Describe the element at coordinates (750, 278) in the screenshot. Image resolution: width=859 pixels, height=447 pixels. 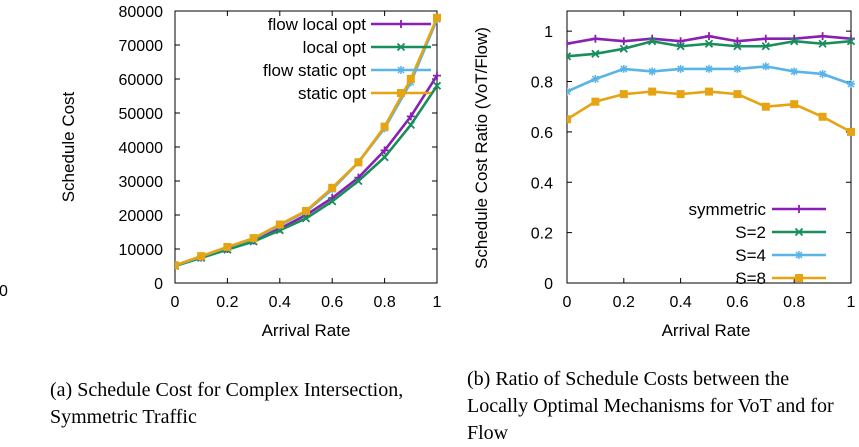
I see `chart-b-legend-label-3: S=8` at that location.